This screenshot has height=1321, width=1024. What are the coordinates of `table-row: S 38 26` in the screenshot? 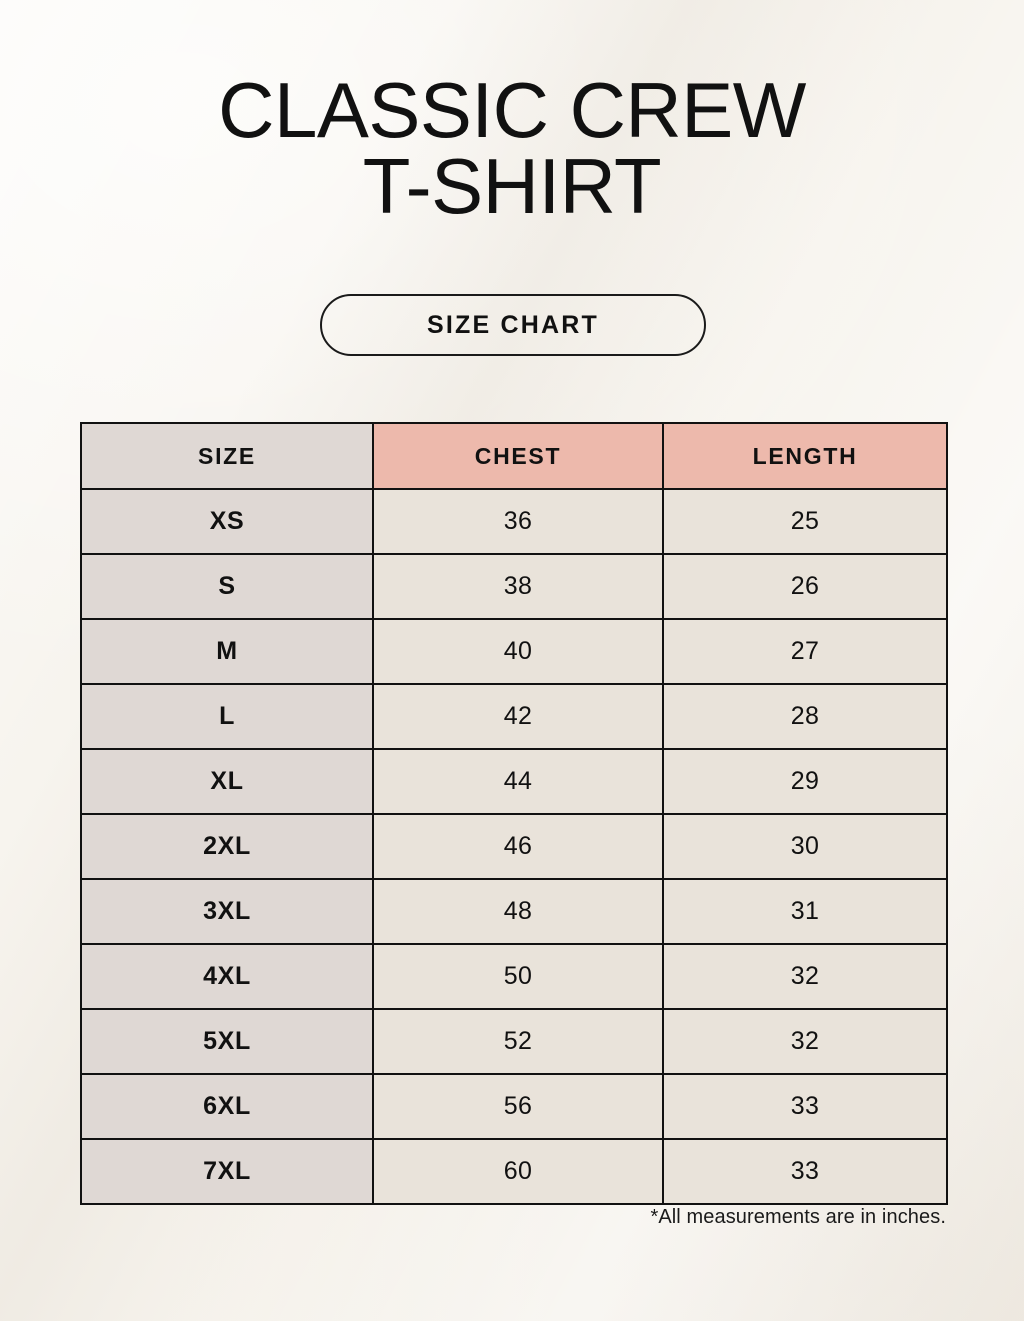 It's located at (514, 586).